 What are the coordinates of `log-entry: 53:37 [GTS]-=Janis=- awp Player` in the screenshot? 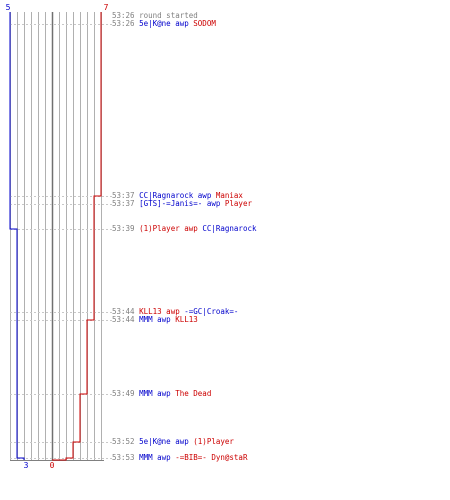 It's located at (182, 204).